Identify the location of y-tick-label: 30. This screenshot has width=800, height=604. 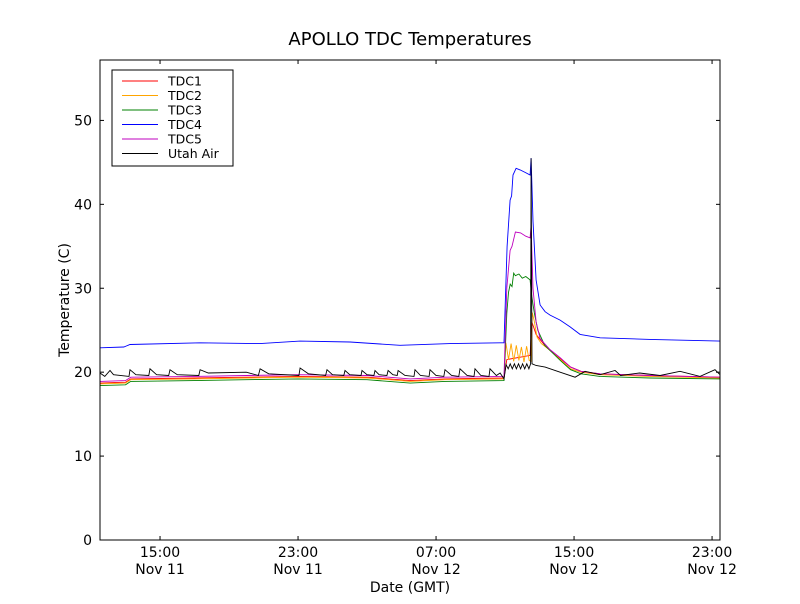
(83, 289).